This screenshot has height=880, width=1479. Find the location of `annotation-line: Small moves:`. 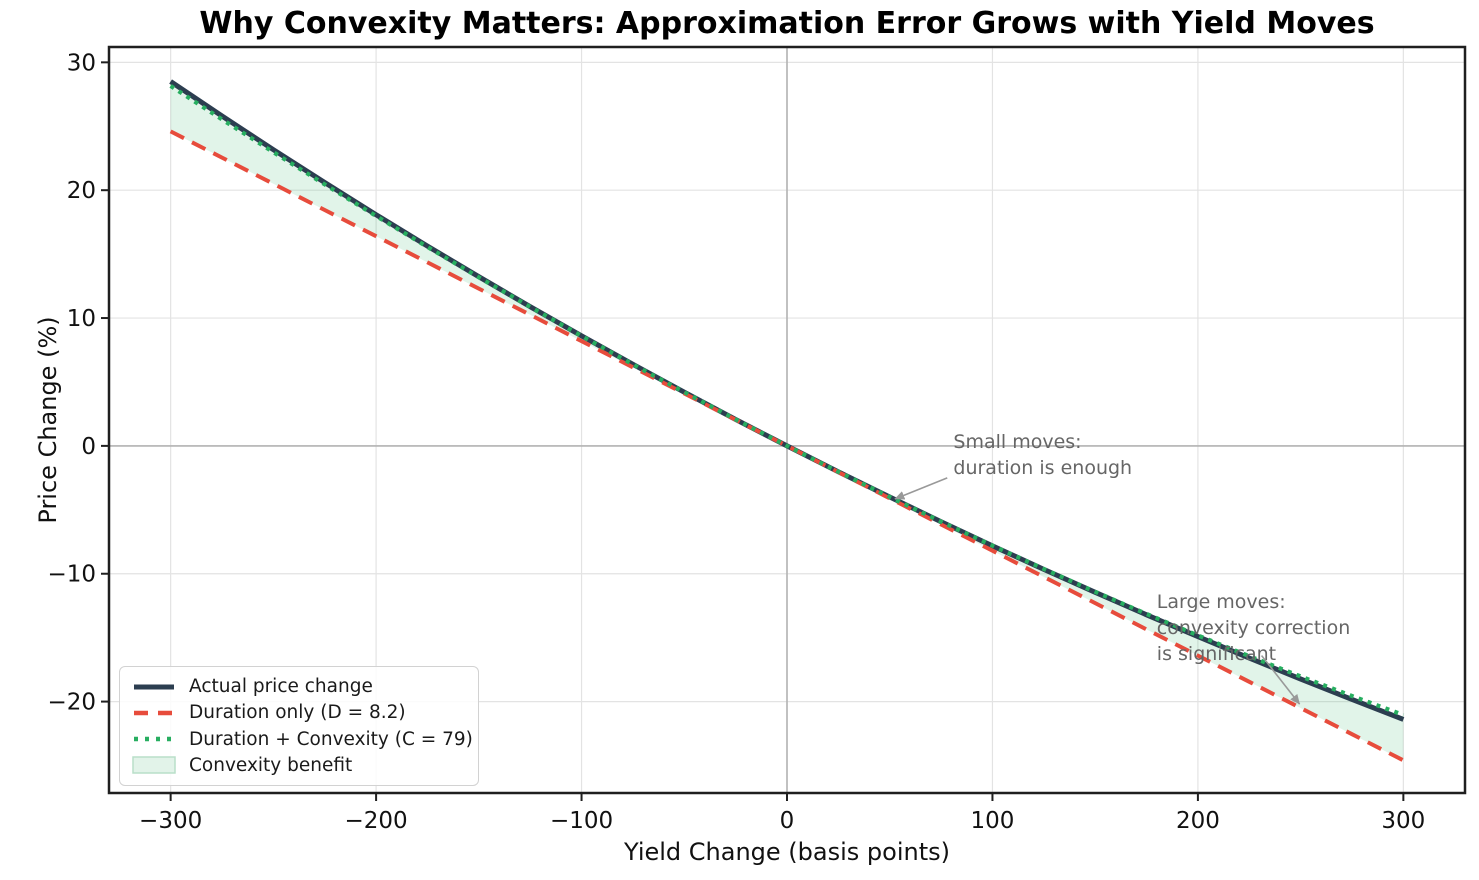

annotation-line: Small moves: is located at coordinates (1017, 442).